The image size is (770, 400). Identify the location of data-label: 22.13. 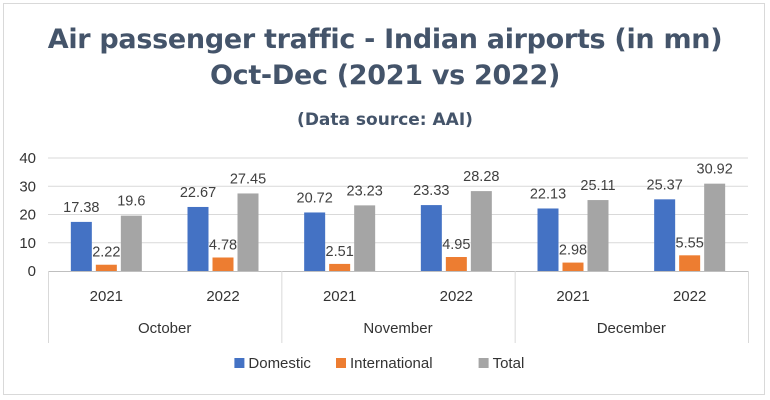
(548, 194).